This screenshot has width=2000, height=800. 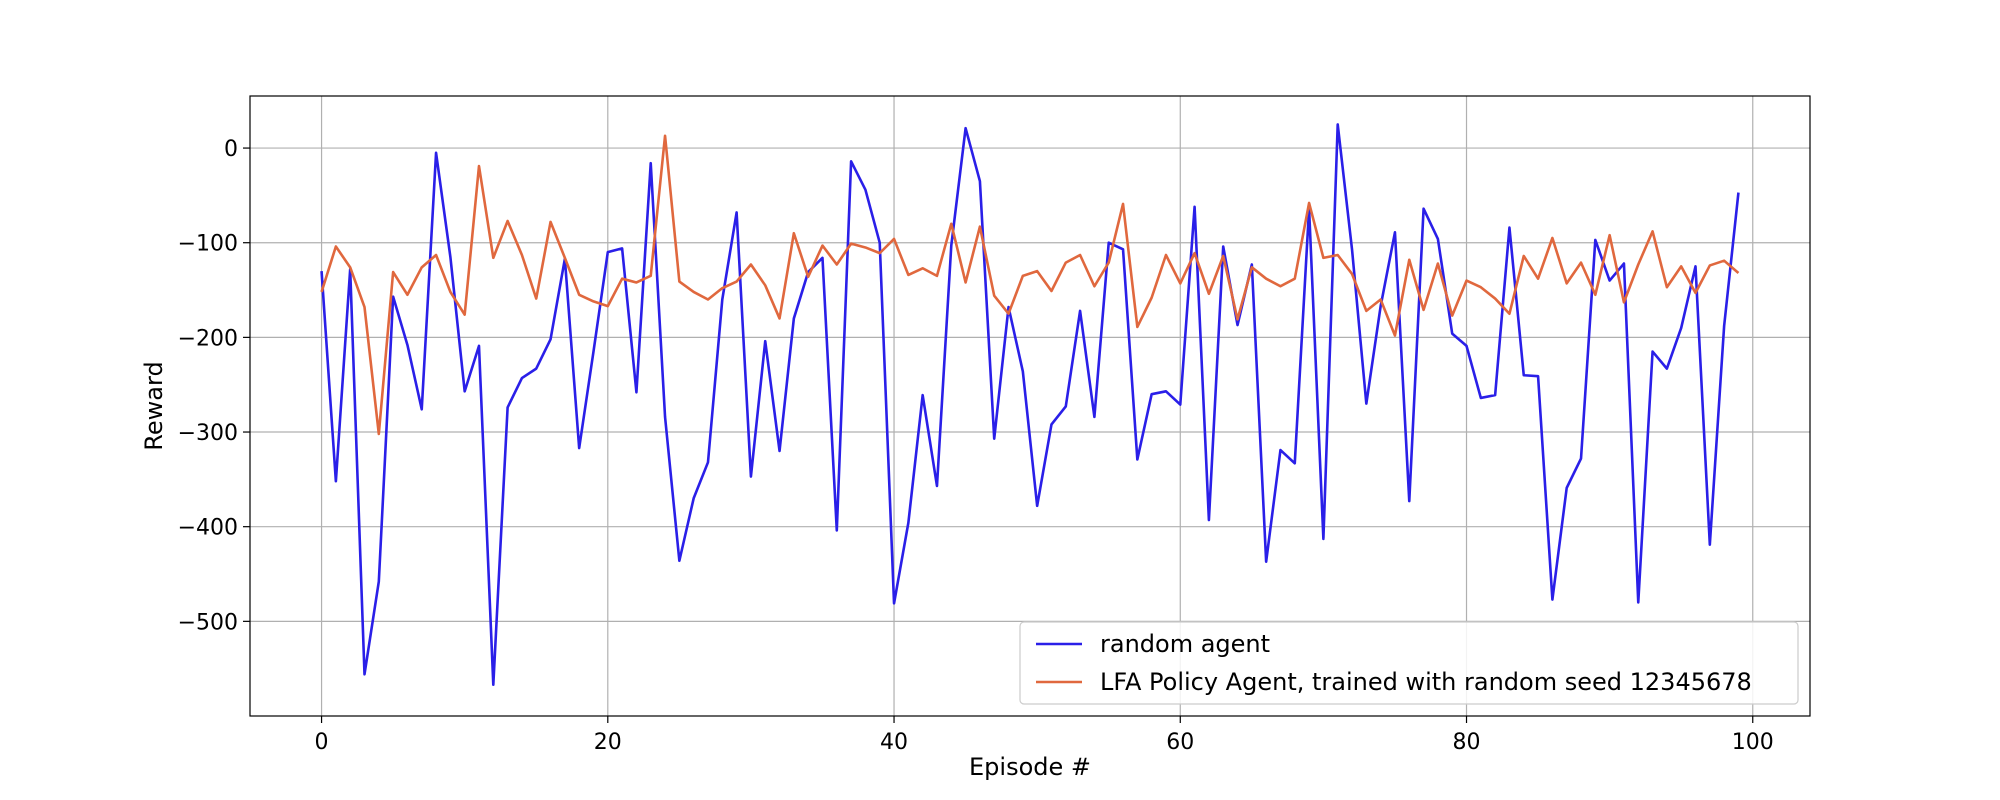 What do you see at coordinates (208, 622) in the screenshot?
I see `y-tick-label: −500` at bounding box center [208, 622].